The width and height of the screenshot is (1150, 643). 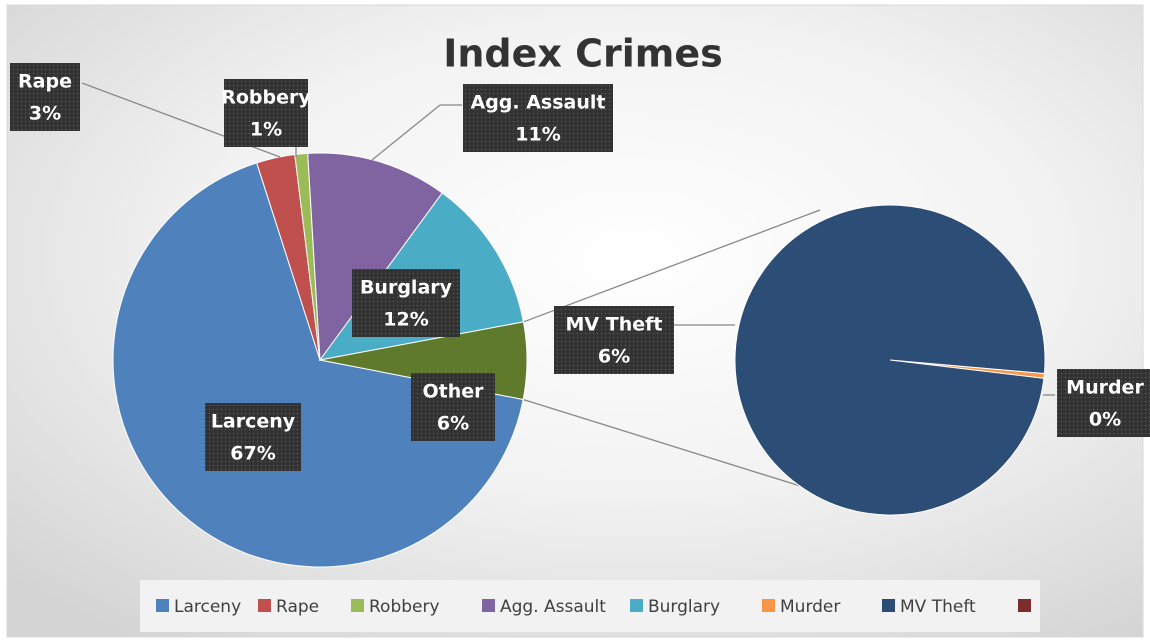 What do you see at coordinates (453, 392) in the screenshot?
I see `data-label-name: Other` at bounding box center [453, 392].